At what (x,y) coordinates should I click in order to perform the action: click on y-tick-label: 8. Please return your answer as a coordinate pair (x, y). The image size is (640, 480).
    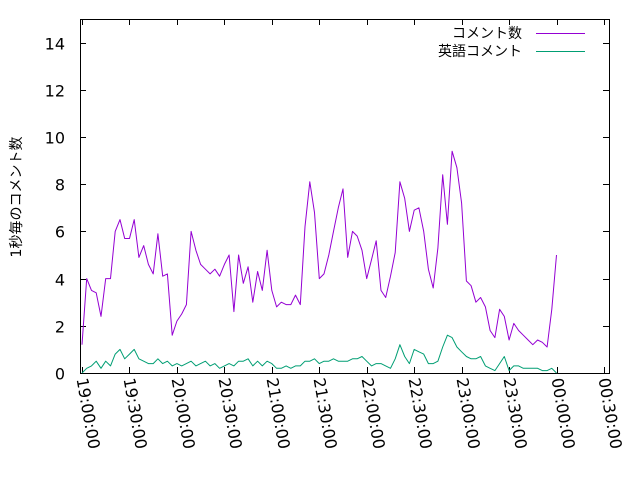
    Looking at the image, I should click on (60, 185).